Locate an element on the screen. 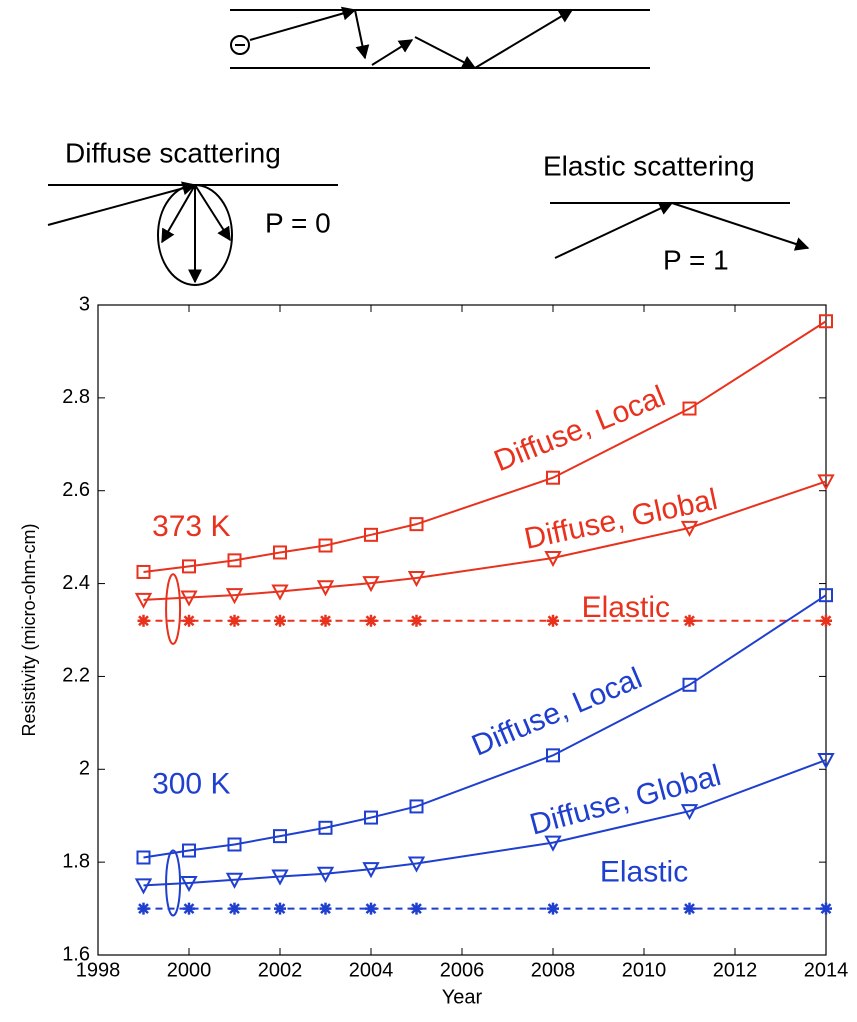  y-tick-label: 1.8 is located at coordinates (76, 861).